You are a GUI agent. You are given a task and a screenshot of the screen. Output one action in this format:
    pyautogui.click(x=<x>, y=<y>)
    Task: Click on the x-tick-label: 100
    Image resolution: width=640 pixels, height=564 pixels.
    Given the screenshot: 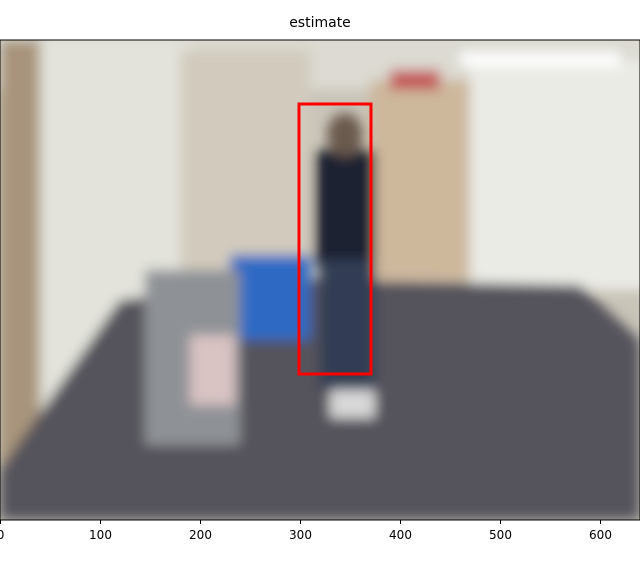 What is the action you would take?
    pyautogui.click(x=100, y=535)
    